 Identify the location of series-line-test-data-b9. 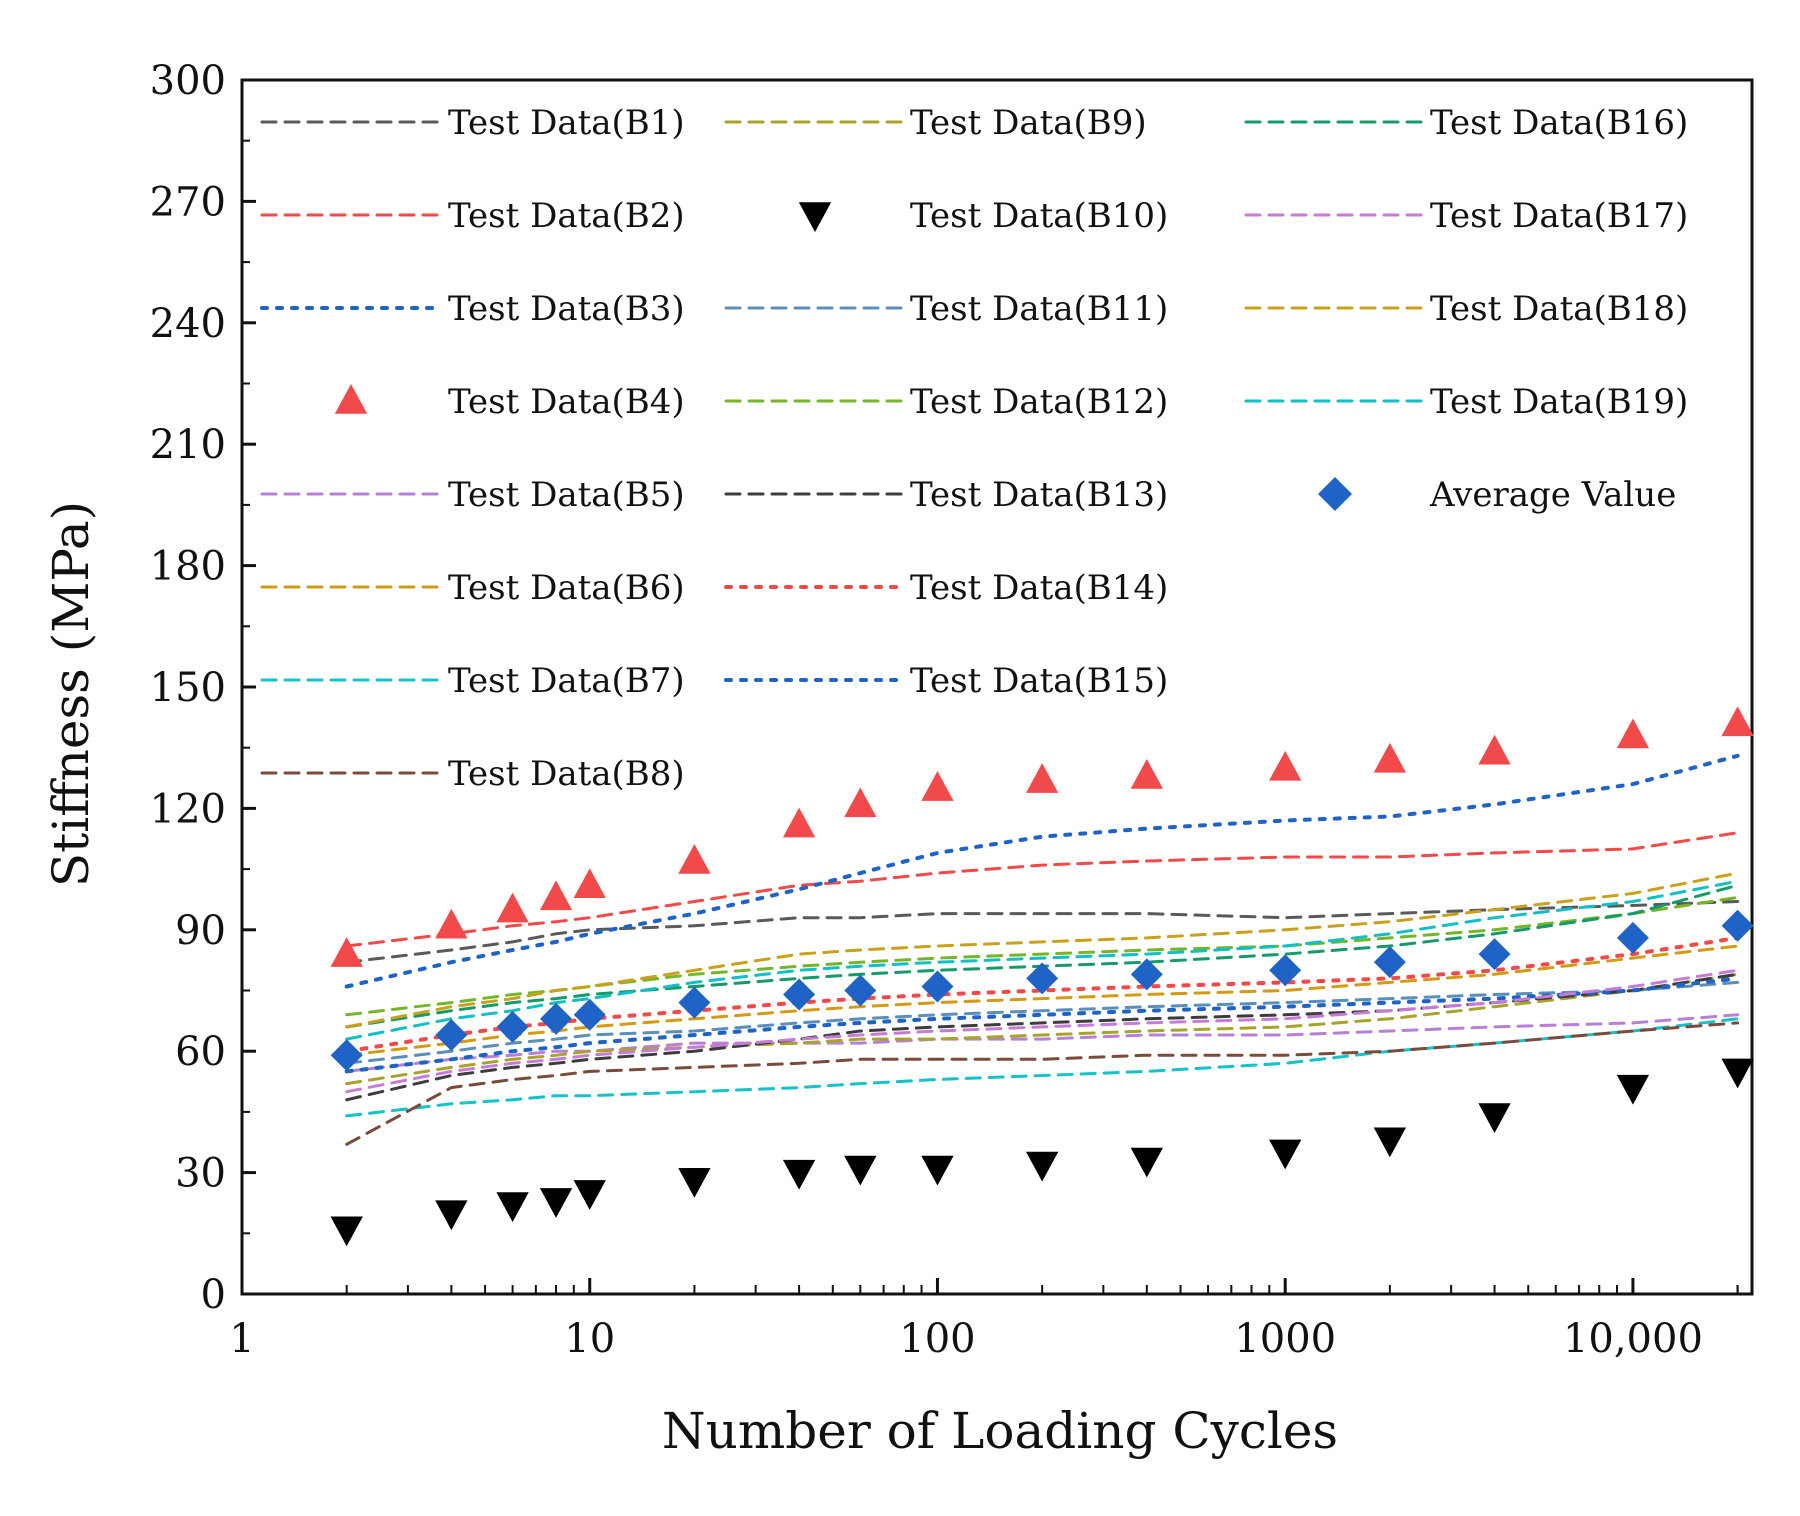
(1042, 1029).